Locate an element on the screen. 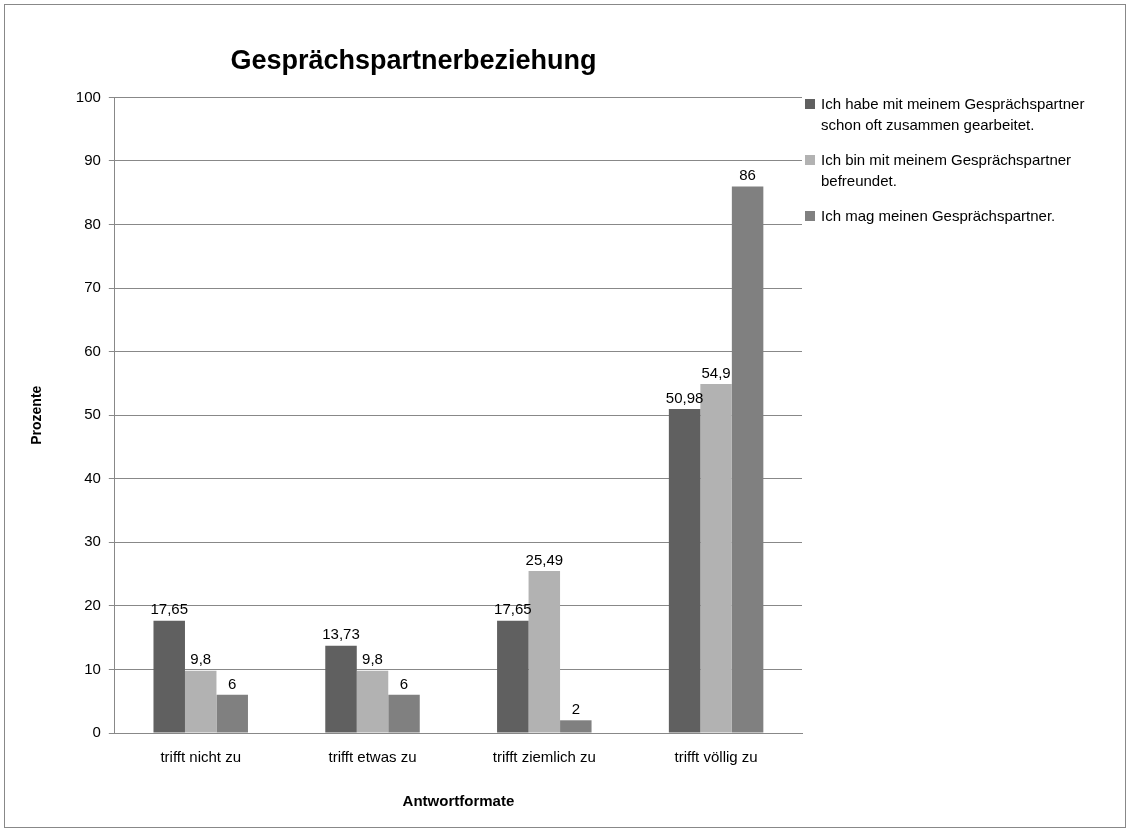 This screenshot has width=1129, height=832. data-label: 50,98 is located at coordinates (684, 397).